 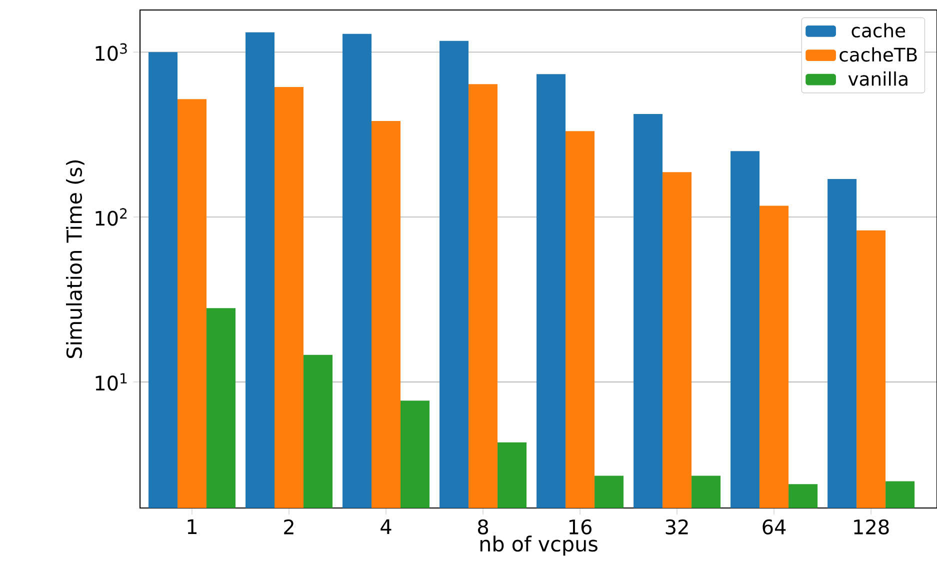 What do you see at coordinates (111, 52) in the screenshot?
I see `y-tick-label: 10$^{3}$` at bounding box center [111, 52].